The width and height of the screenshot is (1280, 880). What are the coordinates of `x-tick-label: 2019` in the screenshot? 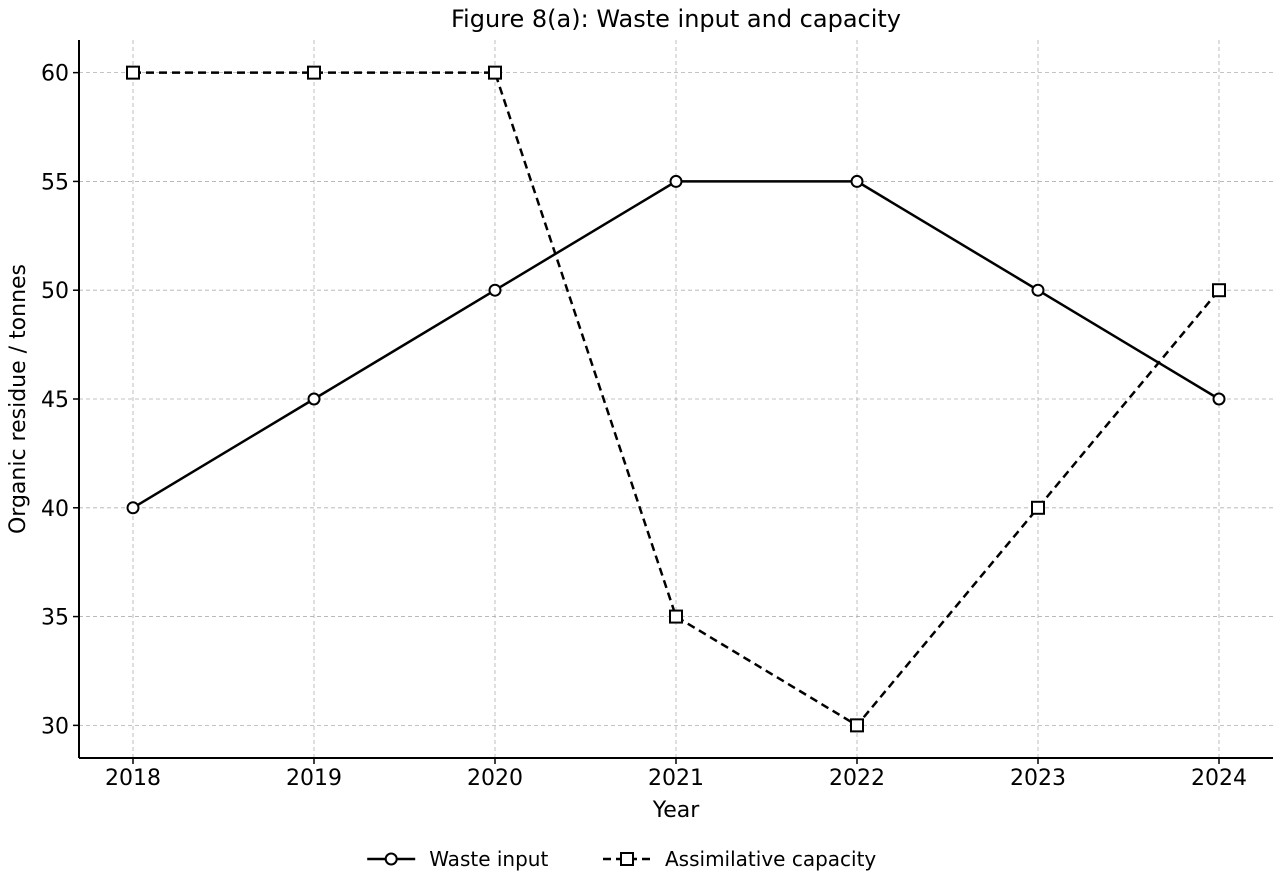 It's located at (314, 778).